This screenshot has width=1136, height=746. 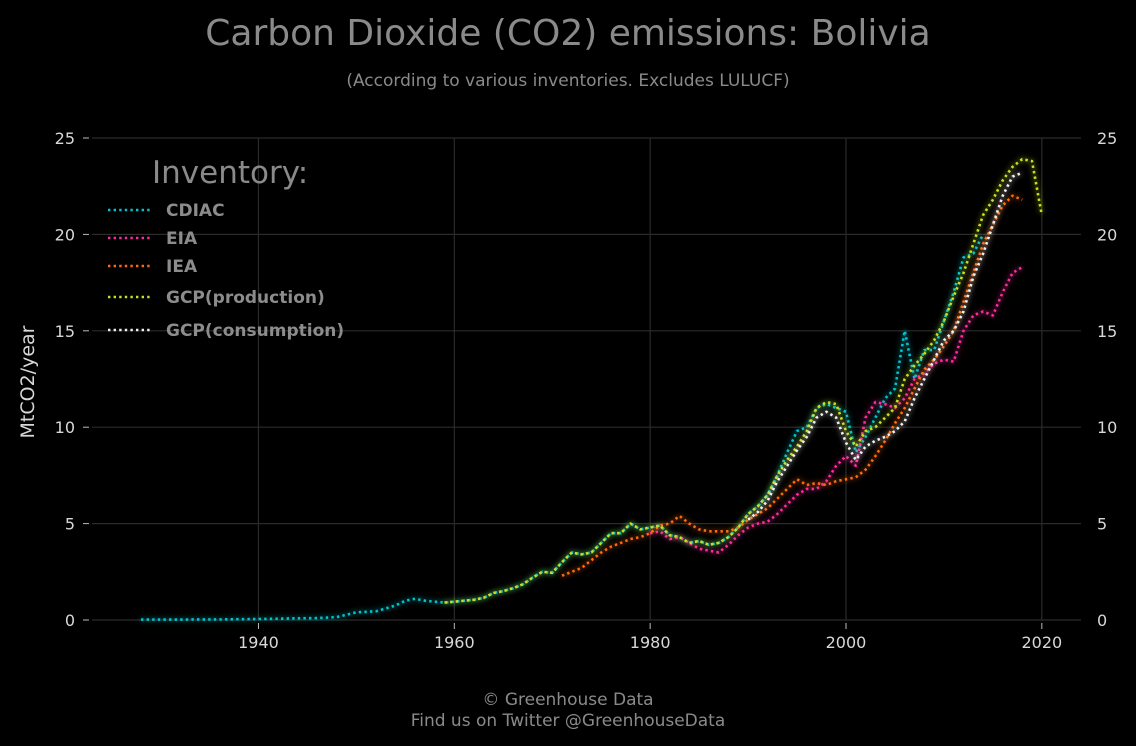 What do you see at coordinates (182, 239) in the screenshot?
I see `legend-label-eia: EIA` at bounding box center [182, 239].